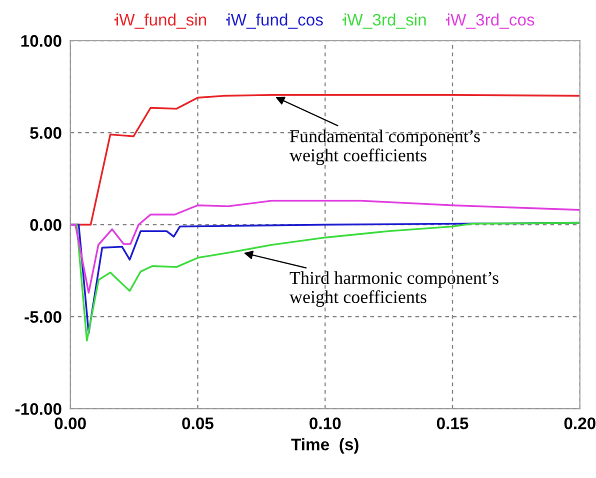 The height and width of the screenshot is (478, 596). I want to click on x-tick-label: 0.20, so click(580, 423).